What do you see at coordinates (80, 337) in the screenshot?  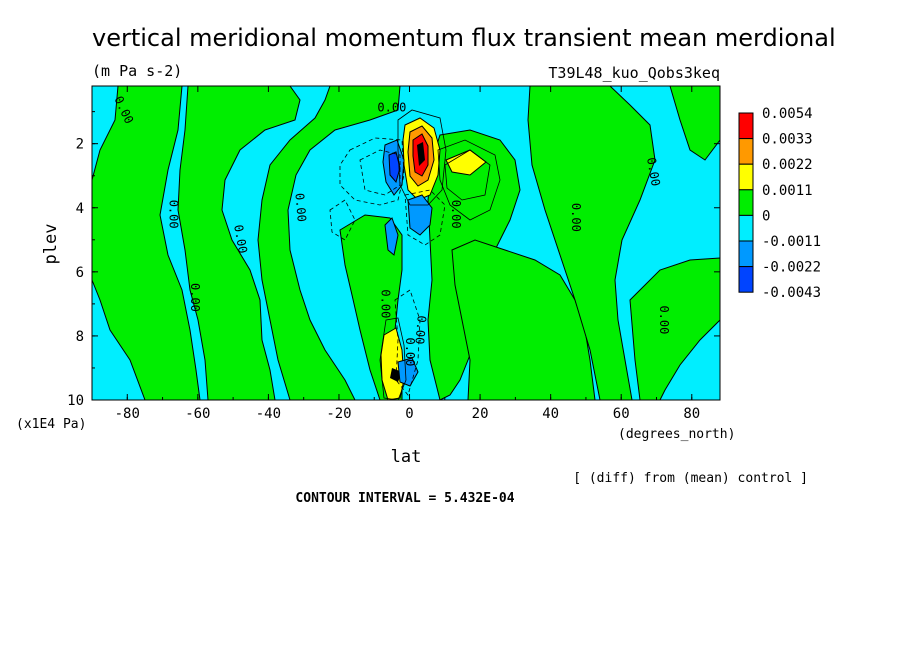 I see `y-tick-label: 8` at bounding box center [80, 337].